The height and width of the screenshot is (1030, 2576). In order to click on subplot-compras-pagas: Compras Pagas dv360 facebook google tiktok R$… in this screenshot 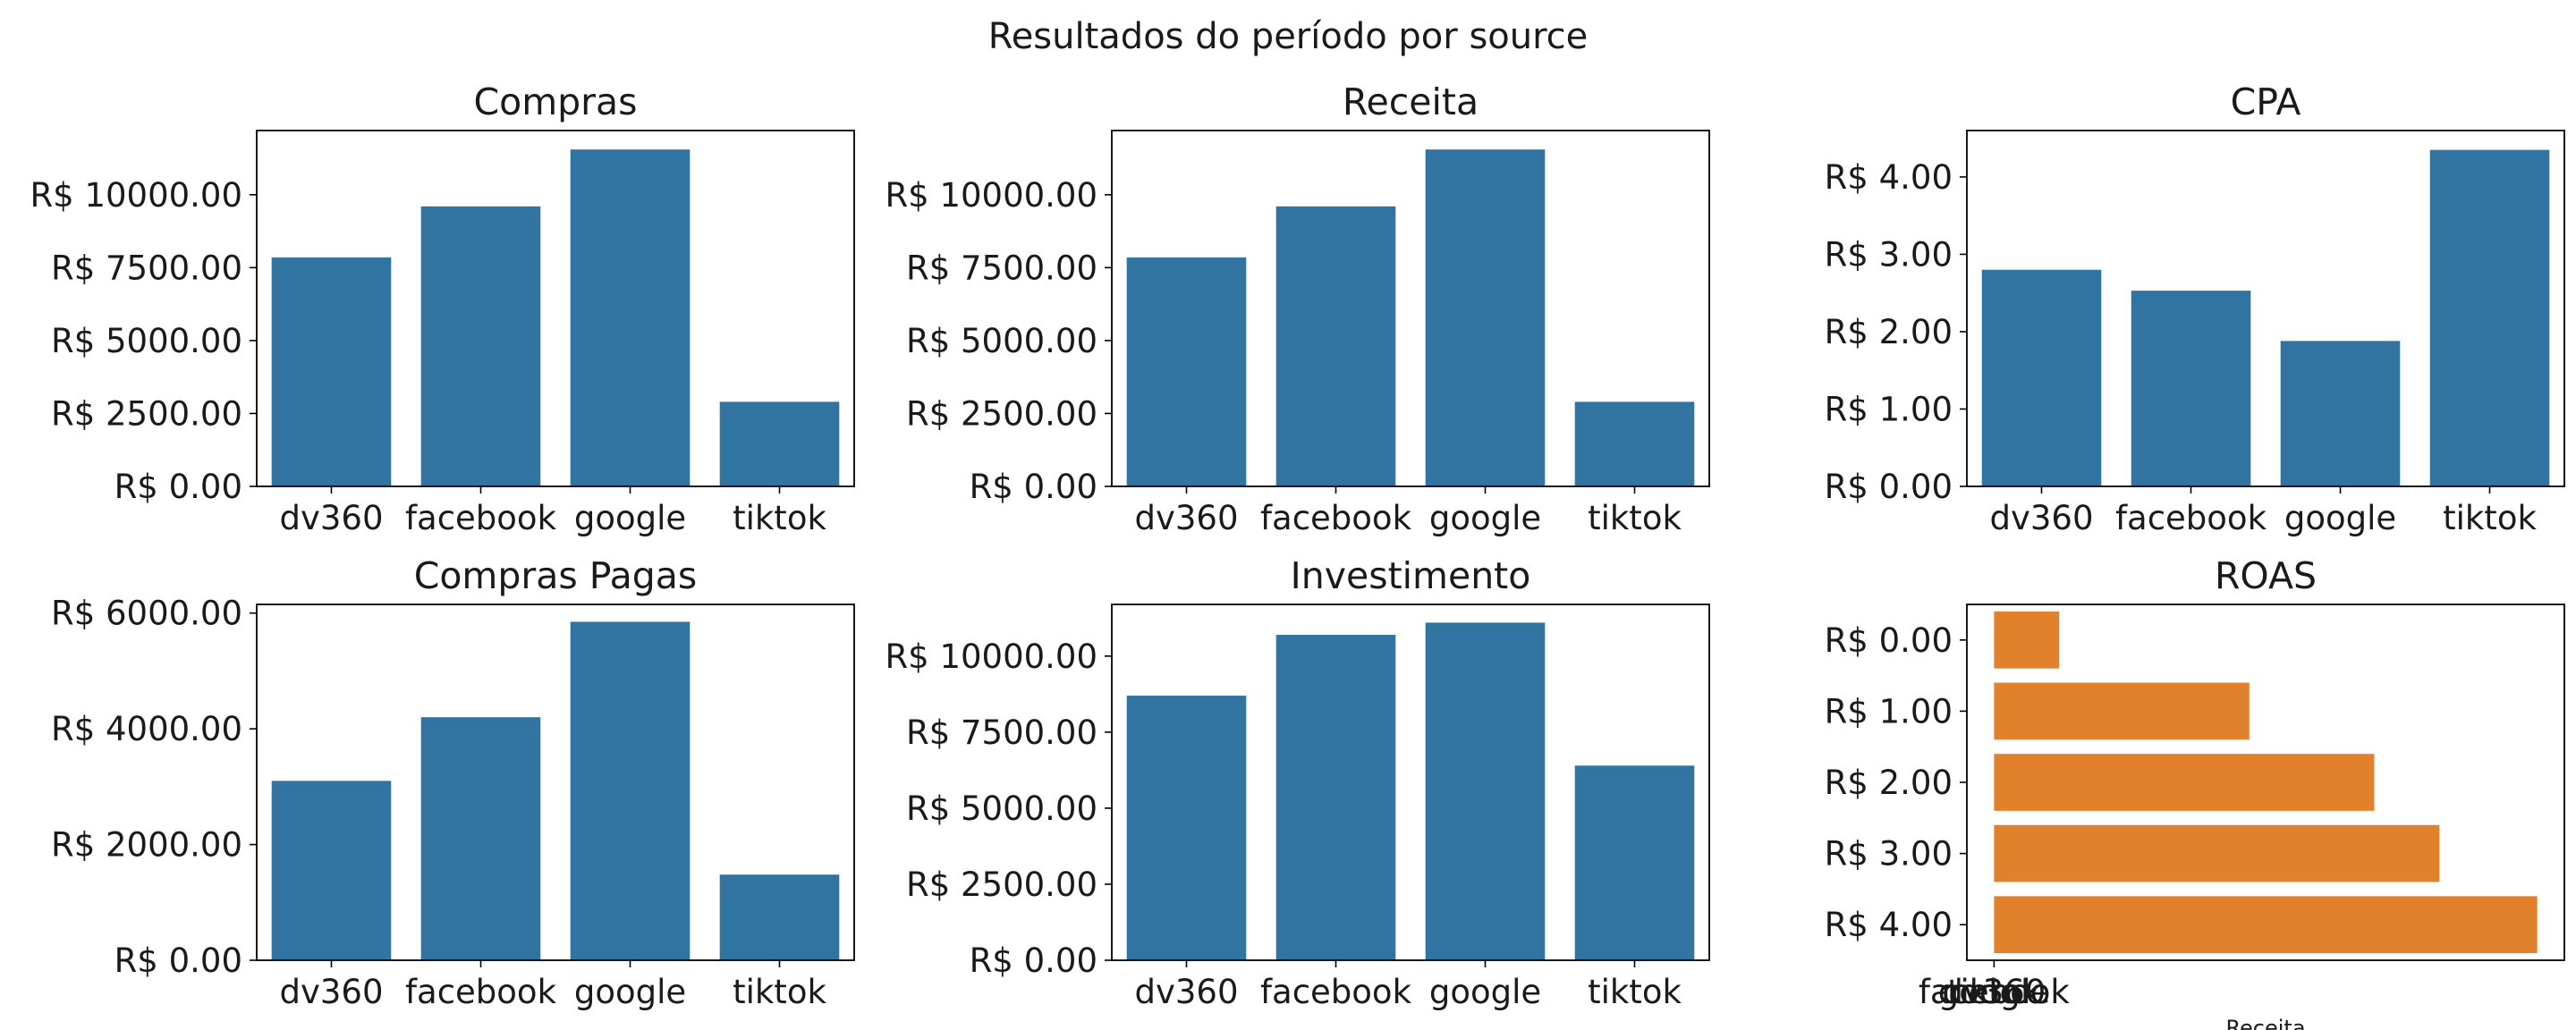, I will do `click(453, 782)`.